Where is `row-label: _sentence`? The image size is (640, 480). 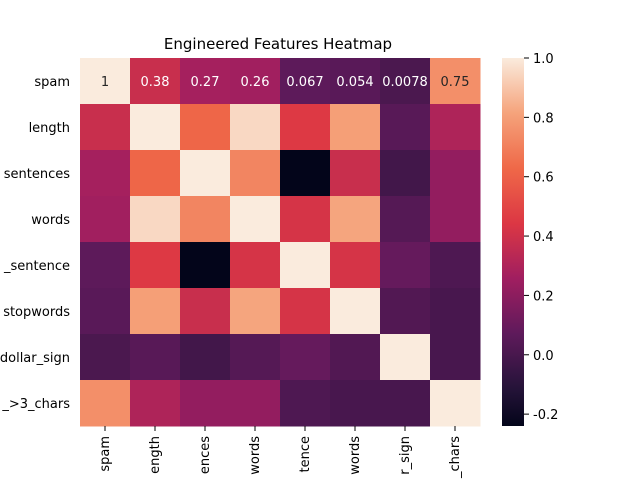 row-label: _sentence is located at coordinates (36, 266).